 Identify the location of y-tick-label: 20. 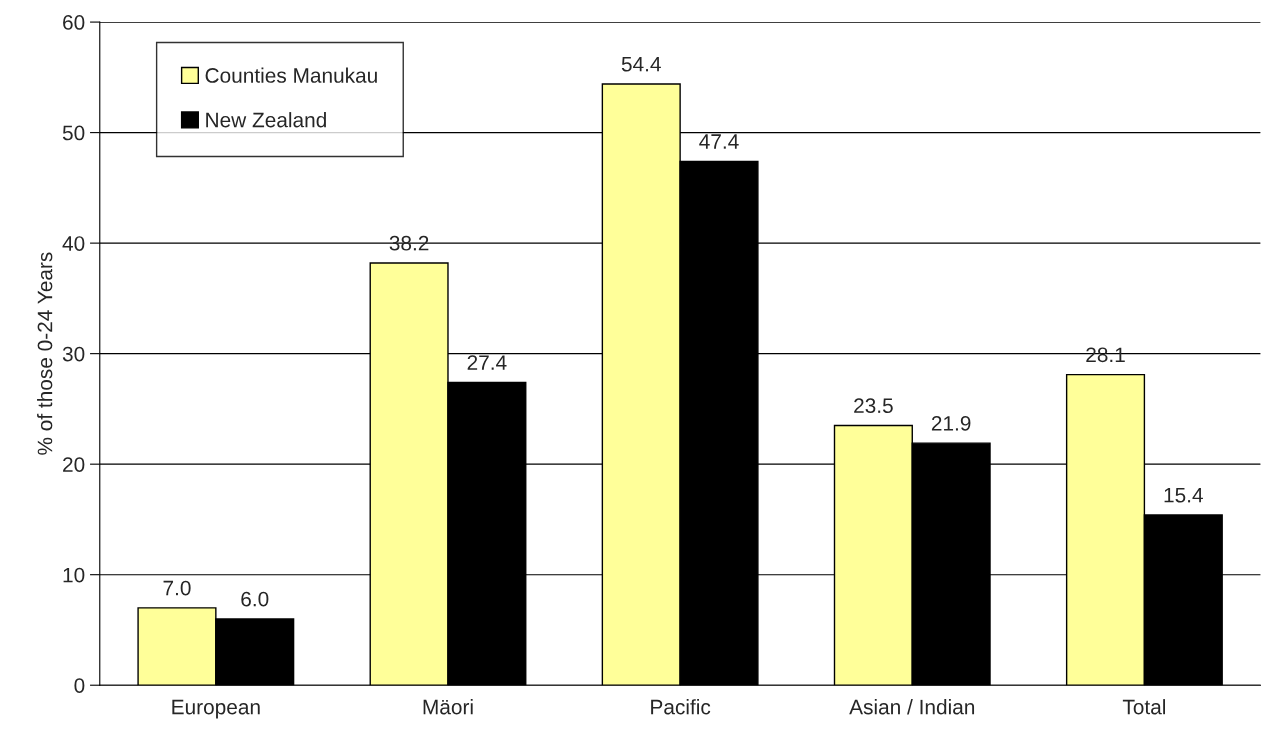
(74, 464).